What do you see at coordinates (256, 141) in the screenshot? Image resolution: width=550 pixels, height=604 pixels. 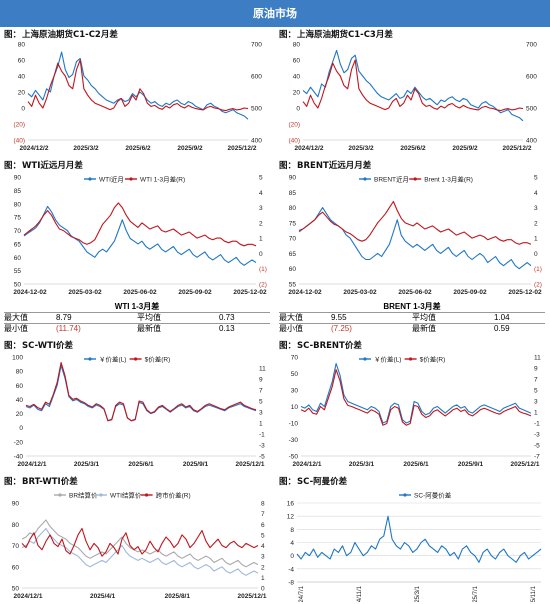 I see `y-tick-label-right: 400` at bounding box center [256, 141].